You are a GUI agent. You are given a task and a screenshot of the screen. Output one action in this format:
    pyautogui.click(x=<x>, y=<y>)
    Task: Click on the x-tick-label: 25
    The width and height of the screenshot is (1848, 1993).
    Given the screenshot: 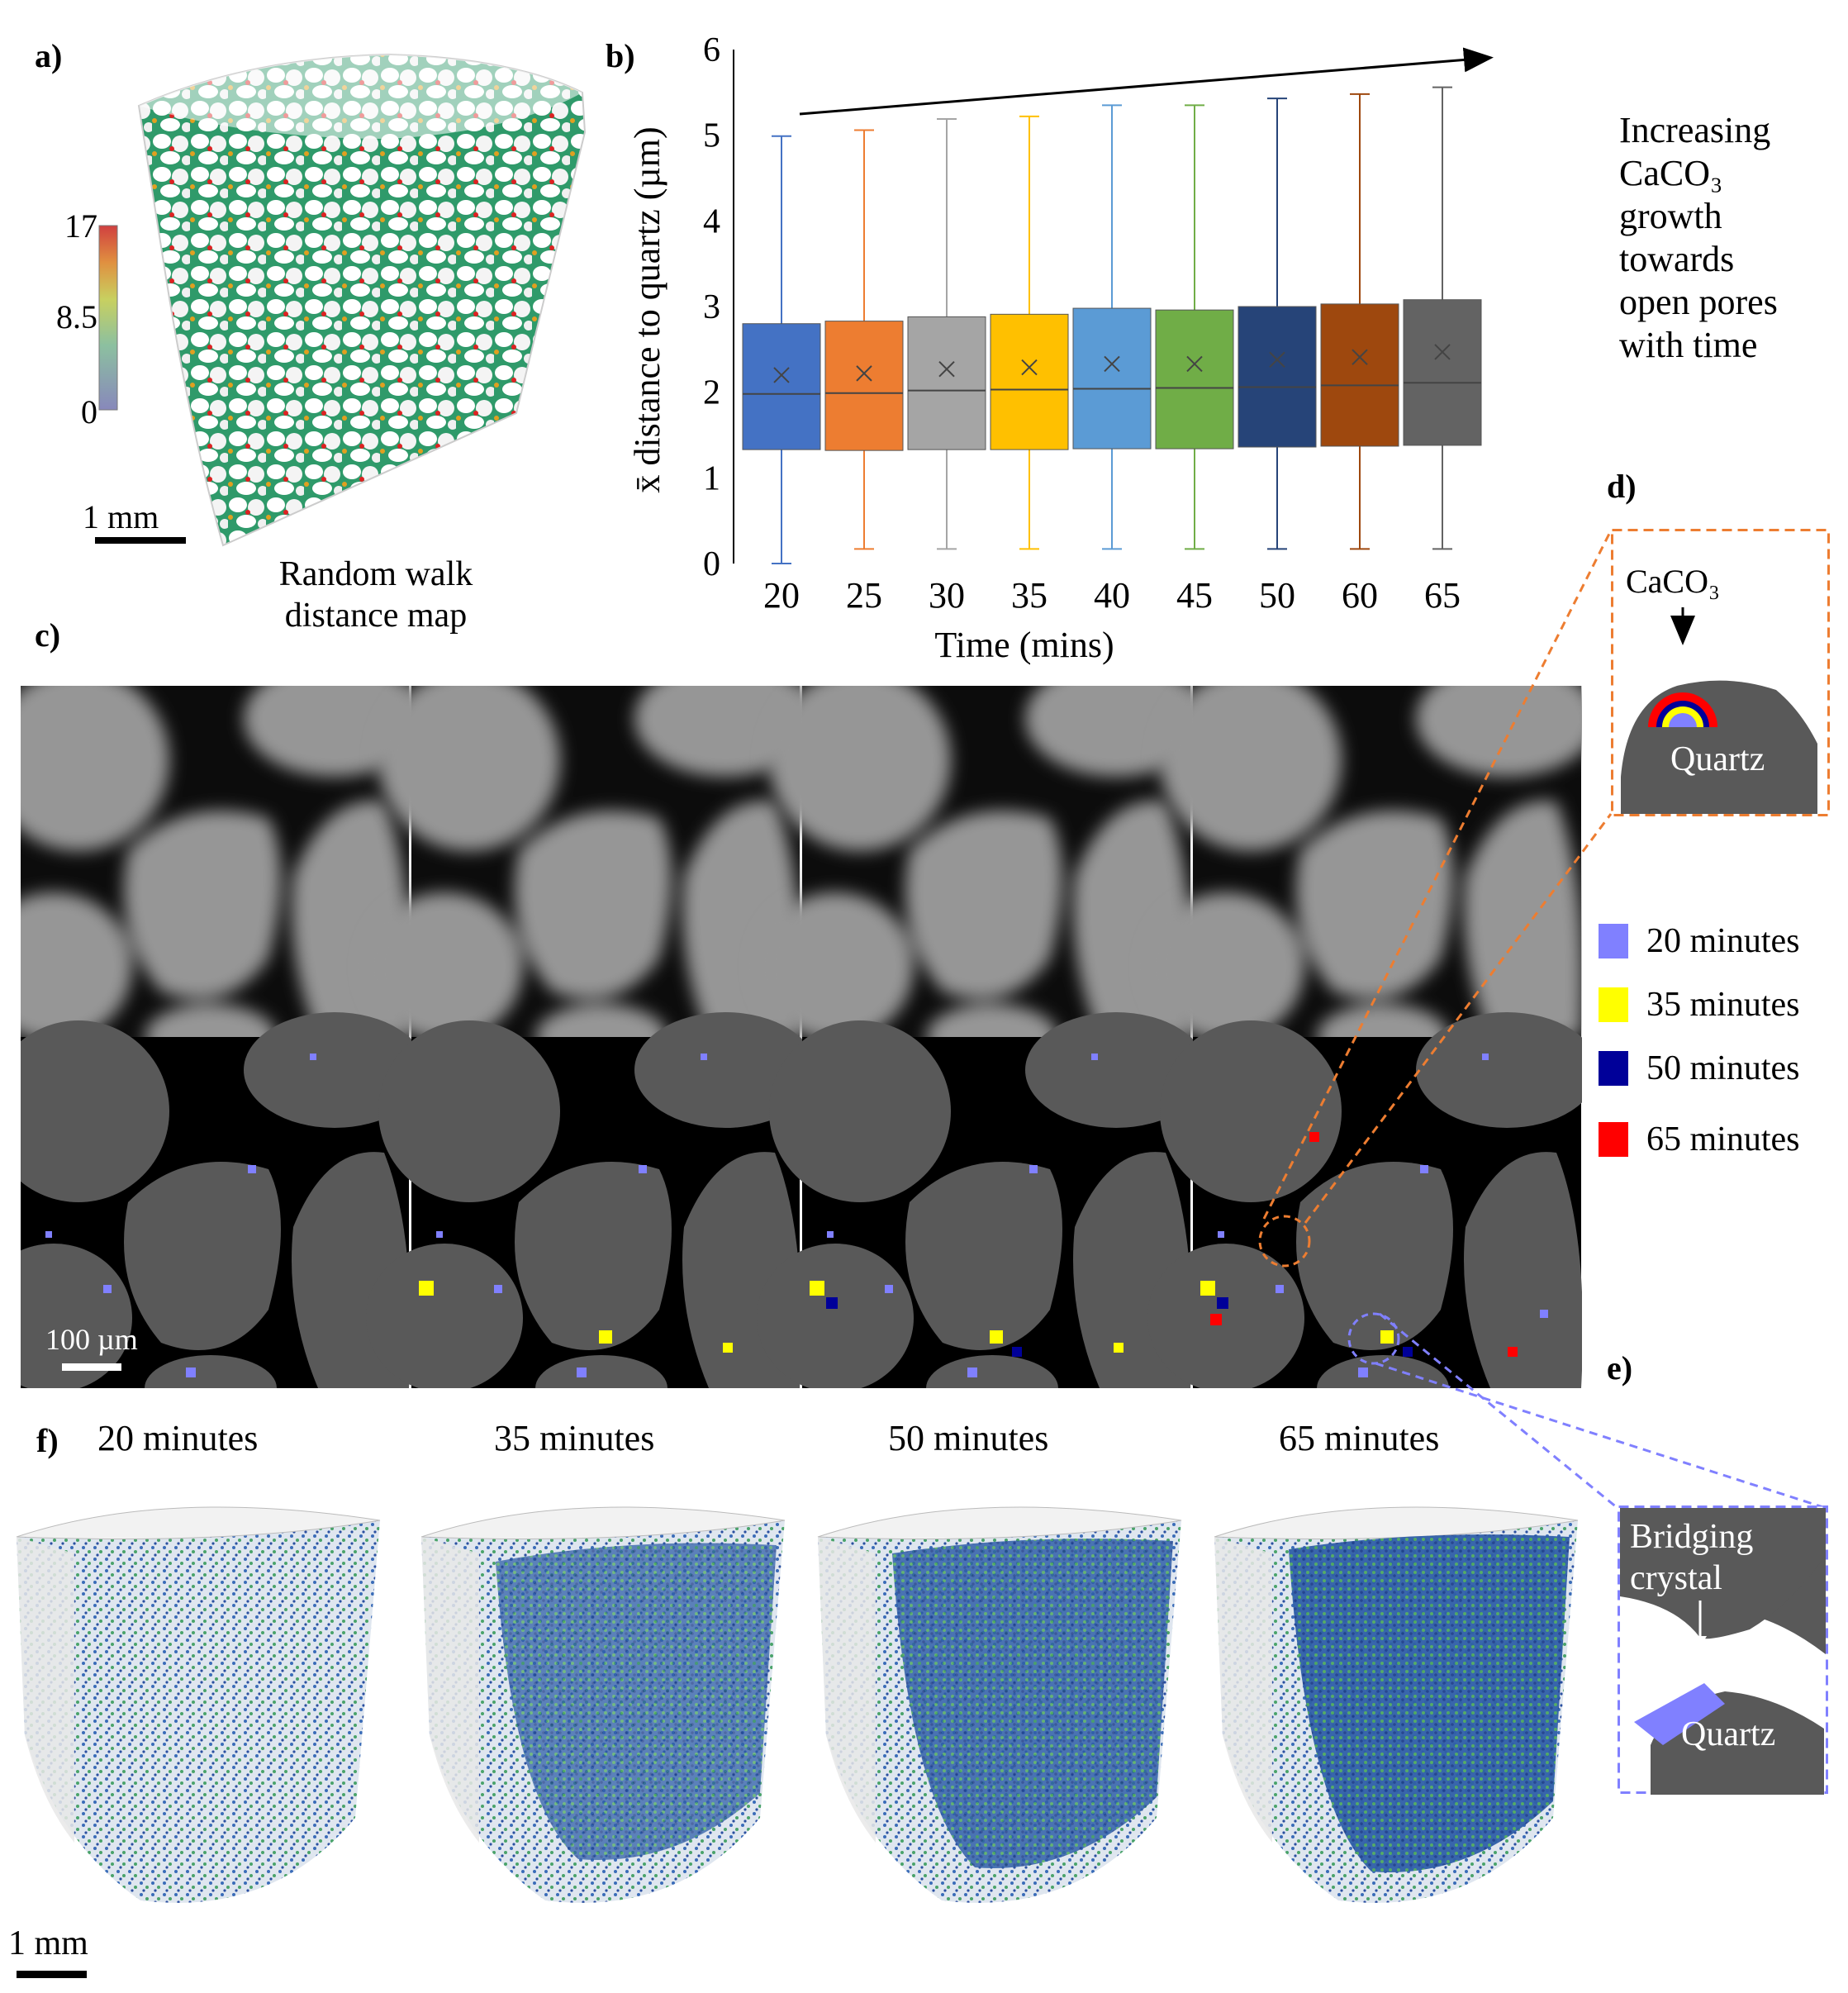 What is the action you would take?
    pyautogui.click(x=864, y=595)
    